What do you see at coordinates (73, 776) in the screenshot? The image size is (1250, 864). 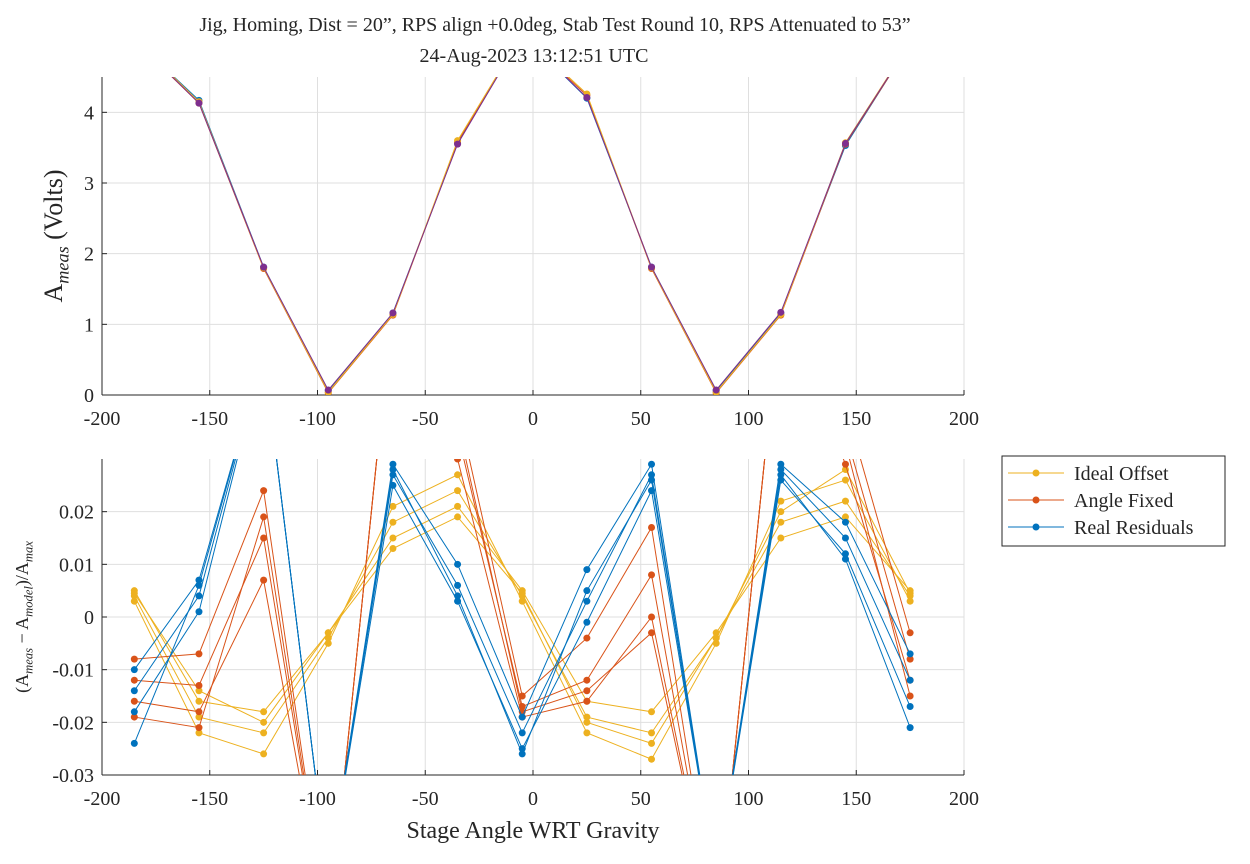 I see `y-tick-label: -0.03` at bounding box center [73, 776].